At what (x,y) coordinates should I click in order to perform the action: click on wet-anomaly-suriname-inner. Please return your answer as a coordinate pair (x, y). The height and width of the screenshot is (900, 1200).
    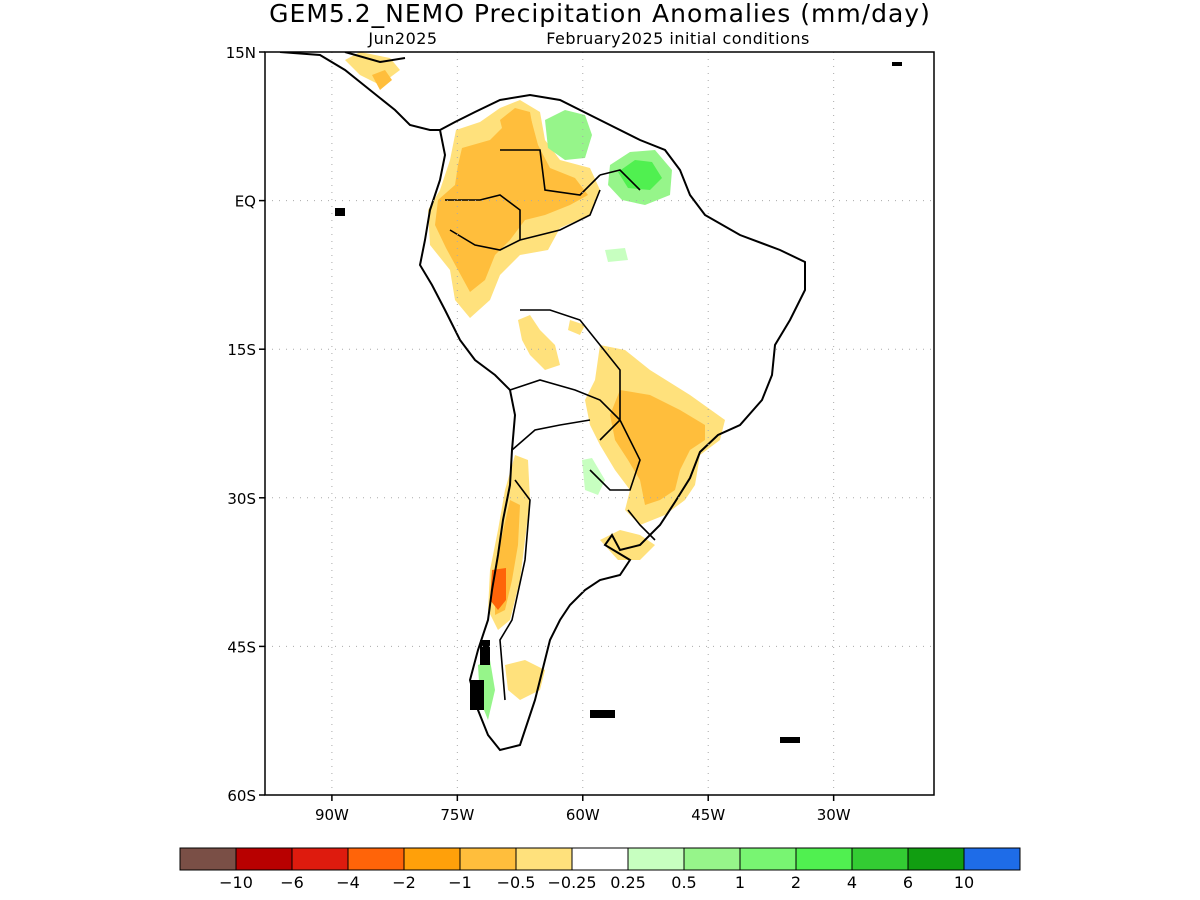
    Looking at the image, I should click on (640, 175).